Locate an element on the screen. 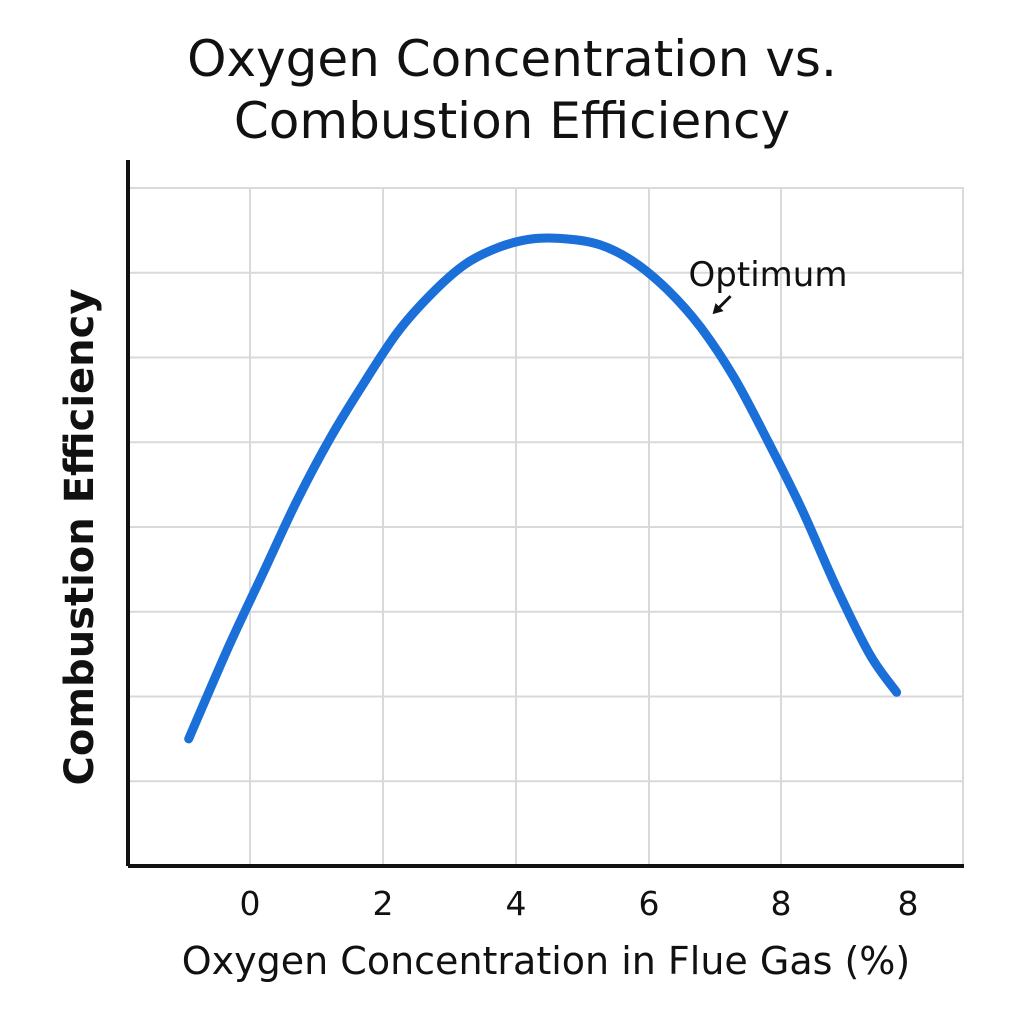 The height and width of the screenshot is (1024, 1024). annotation-optimum-label: Optimum is located at coordinates (768, 275).